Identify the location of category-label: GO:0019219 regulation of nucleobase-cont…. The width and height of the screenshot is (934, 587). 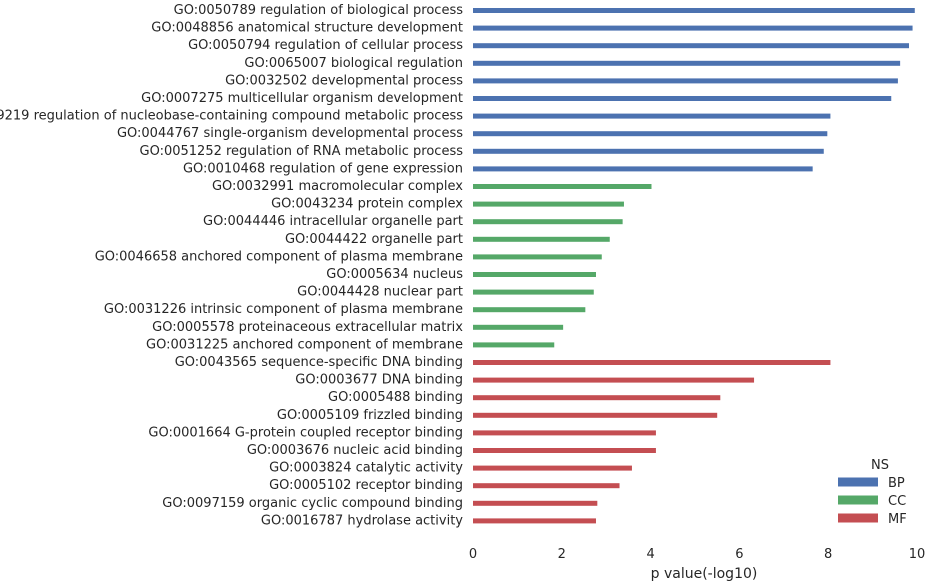
(231, 116).